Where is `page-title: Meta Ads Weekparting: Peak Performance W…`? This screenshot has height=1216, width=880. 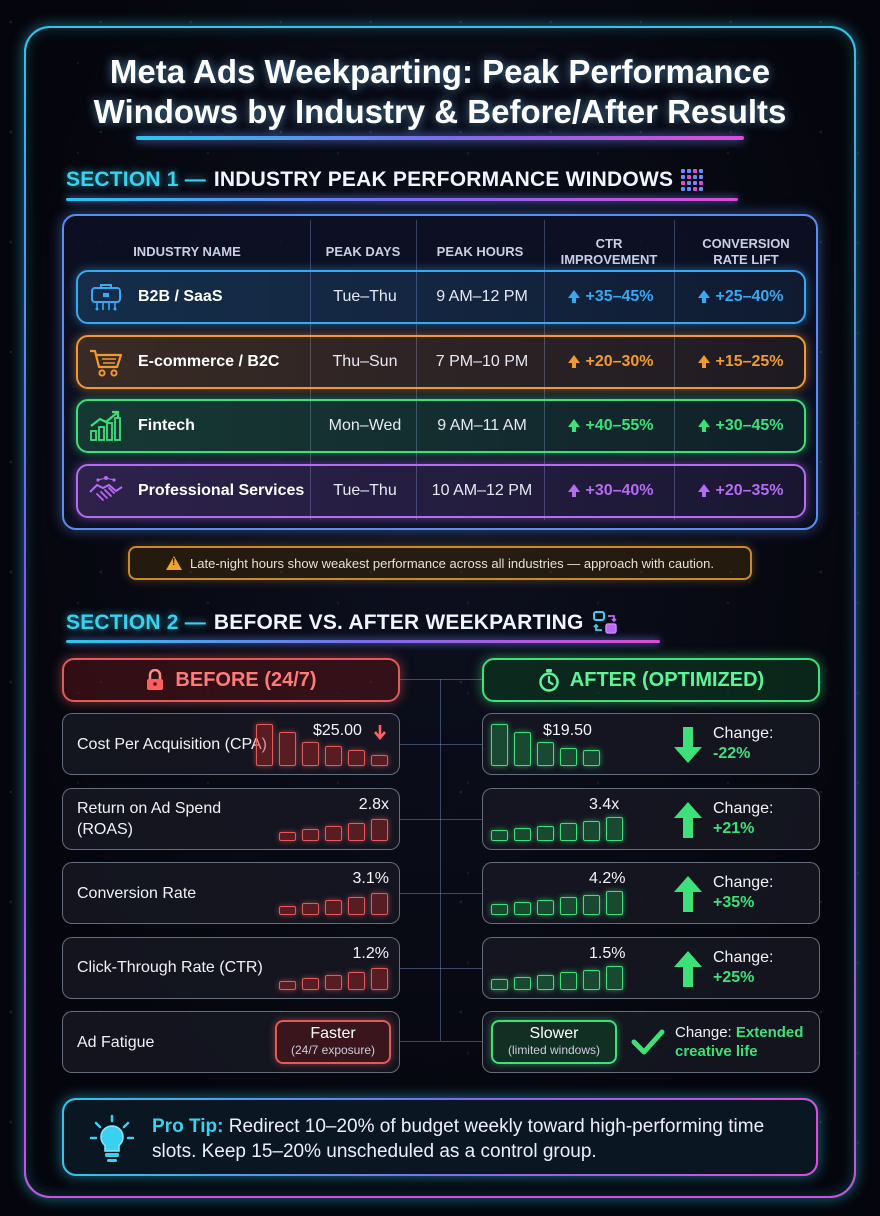
page-title: Meta Ads Weekparting: Peak Performance W… is located at coordinates (440, 92).